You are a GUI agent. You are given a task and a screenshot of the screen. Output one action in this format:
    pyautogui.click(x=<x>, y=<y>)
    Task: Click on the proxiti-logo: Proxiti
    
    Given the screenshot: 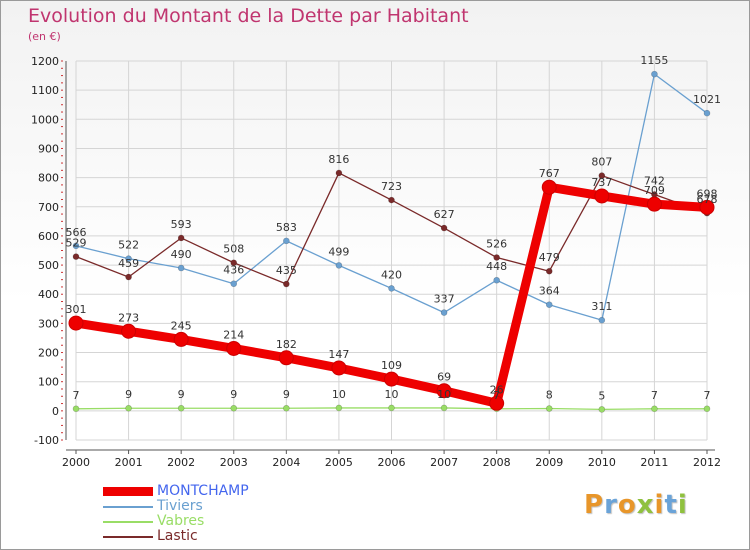 What is the action you would take?
    pyautogui.click(x=636, y=505)
    